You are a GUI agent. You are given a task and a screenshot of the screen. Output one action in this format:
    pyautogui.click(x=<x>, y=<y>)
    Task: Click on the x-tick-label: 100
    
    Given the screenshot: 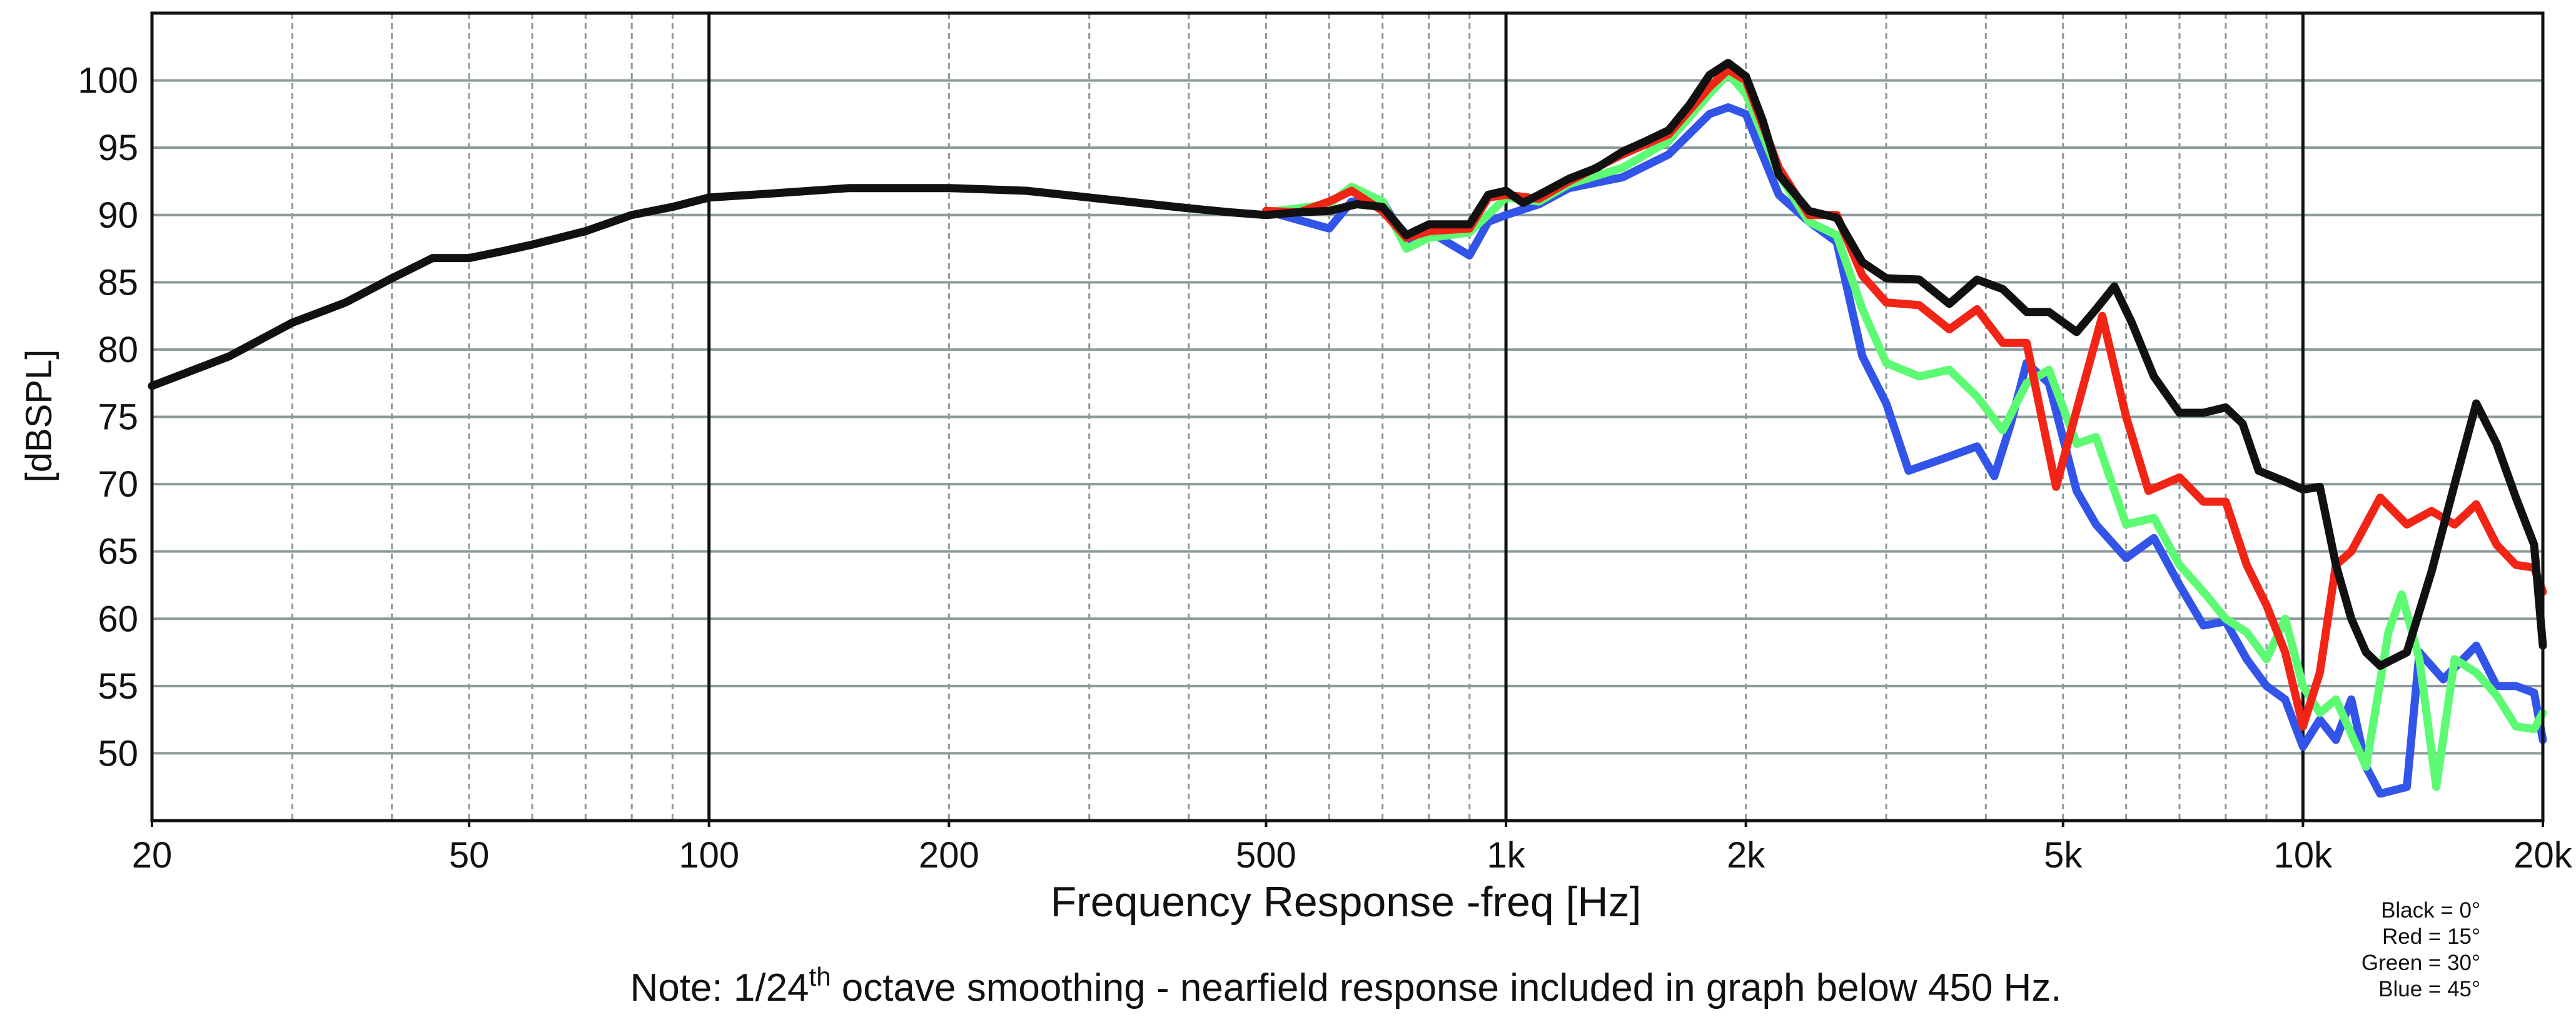 What is the action you would take?
    pyautogui.click(x=709, y=855)
    